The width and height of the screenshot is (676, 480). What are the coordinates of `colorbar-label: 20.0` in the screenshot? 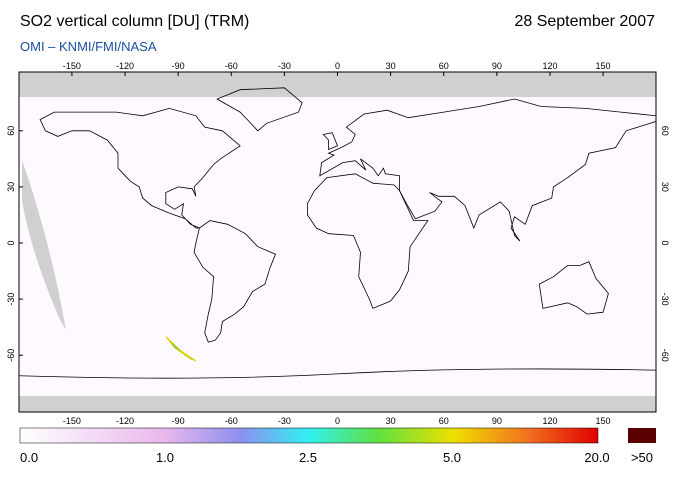 It's located at (596, 457).